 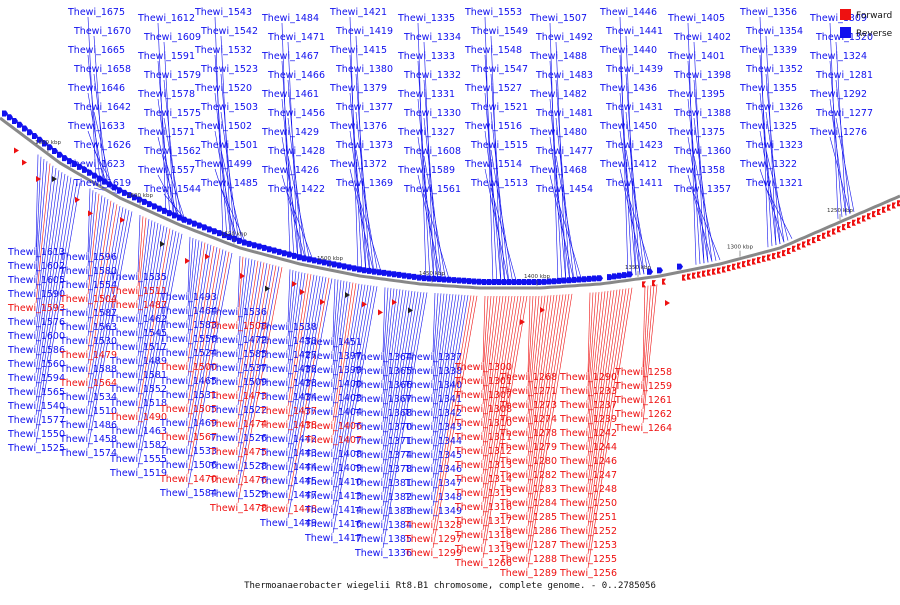 I want to click on gene-label: Thewi_1373, so click(x=364, y=145).